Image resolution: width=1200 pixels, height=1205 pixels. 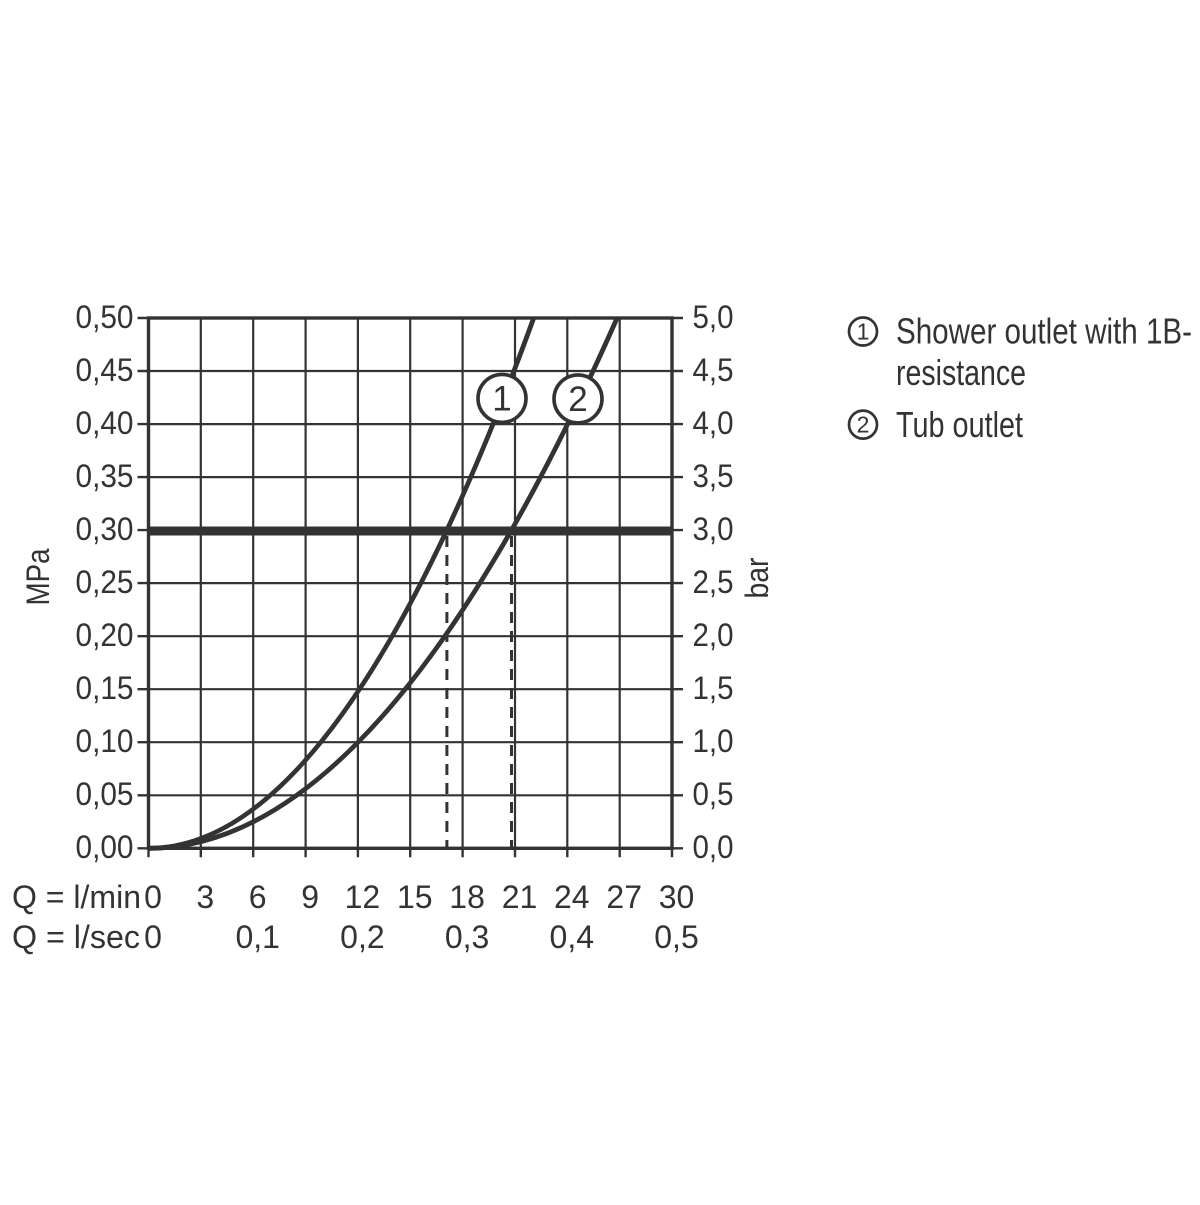 I want to click on svg-text: 3, so click(x=205, y=897).